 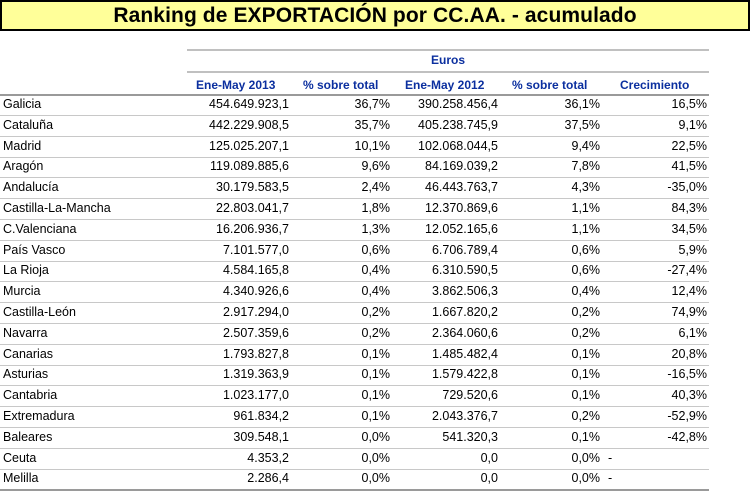 I want to click on group-header-bottom-rule, so click(x=448, y=72).